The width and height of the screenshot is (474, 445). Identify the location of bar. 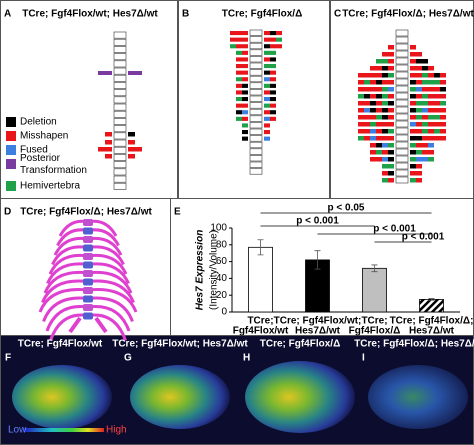
(260, 279).